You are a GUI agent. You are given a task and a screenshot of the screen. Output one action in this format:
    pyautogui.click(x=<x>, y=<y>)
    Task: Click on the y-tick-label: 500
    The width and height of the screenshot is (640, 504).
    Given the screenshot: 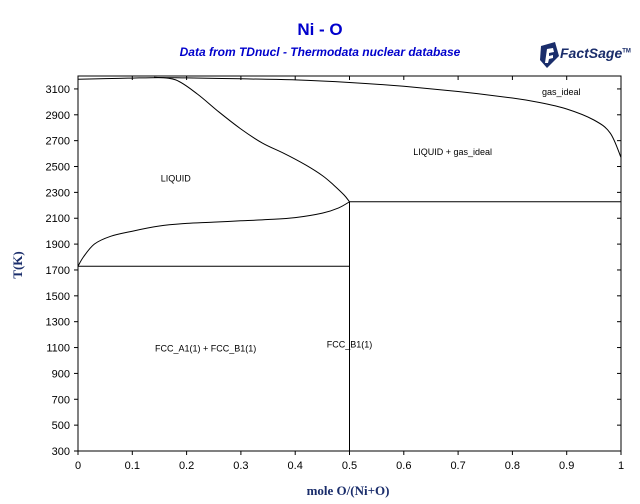 What is the action you would take?
    pyautogui.click(x=61, y=426)
    